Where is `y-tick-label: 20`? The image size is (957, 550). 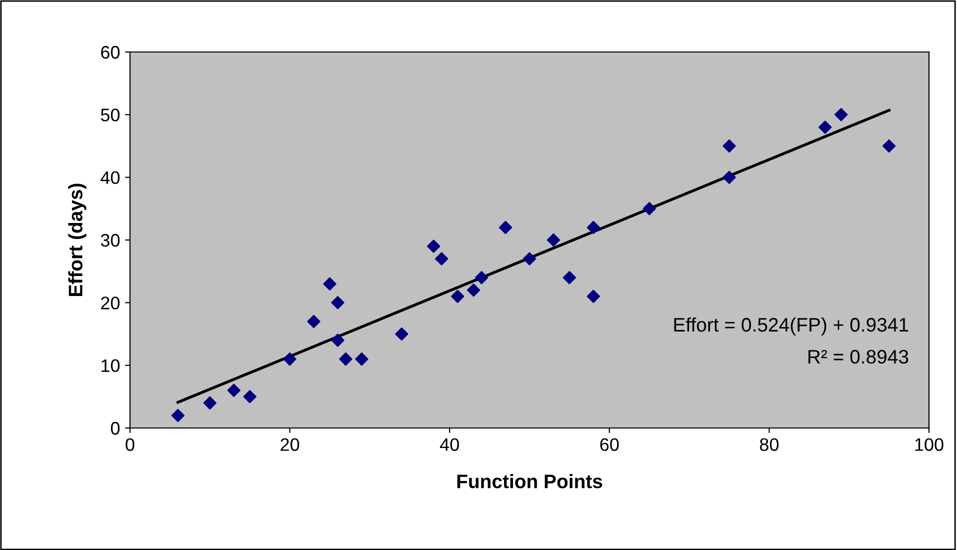 y-tick-label: 20 is located at coordinates (110, 303).